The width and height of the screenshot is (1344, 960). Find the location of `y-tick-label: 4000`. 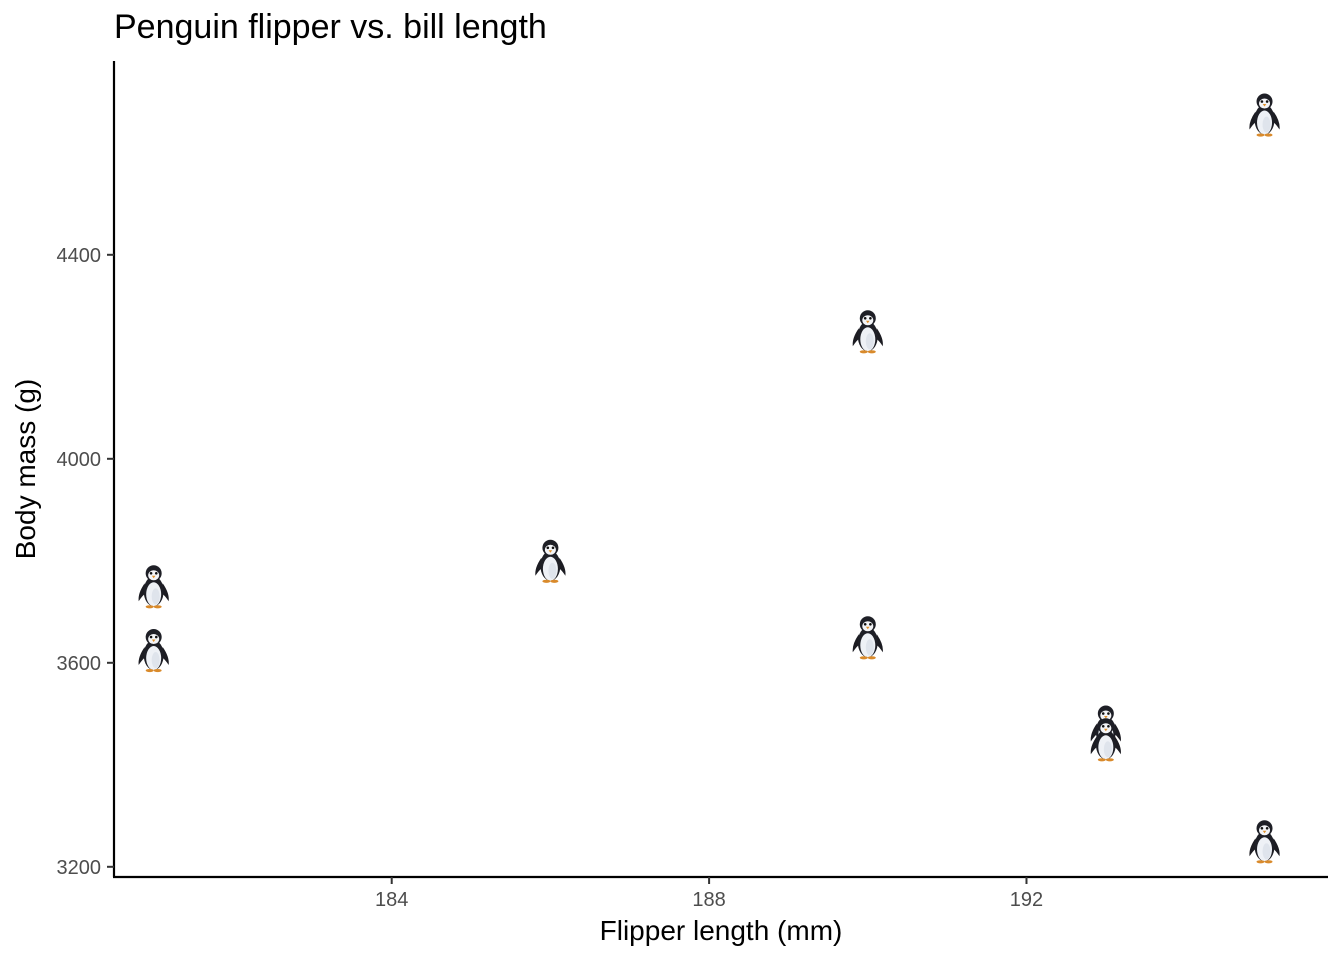

y-tick-label: 4000 is located at coordinates (79, 460).